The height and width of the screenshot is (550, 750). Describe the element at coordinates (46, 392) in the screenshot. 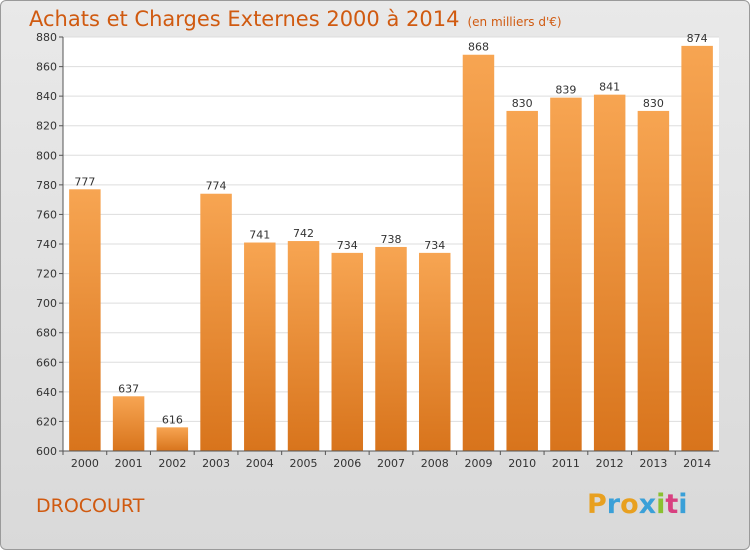

I see `y-tick-label: 640` at that location.